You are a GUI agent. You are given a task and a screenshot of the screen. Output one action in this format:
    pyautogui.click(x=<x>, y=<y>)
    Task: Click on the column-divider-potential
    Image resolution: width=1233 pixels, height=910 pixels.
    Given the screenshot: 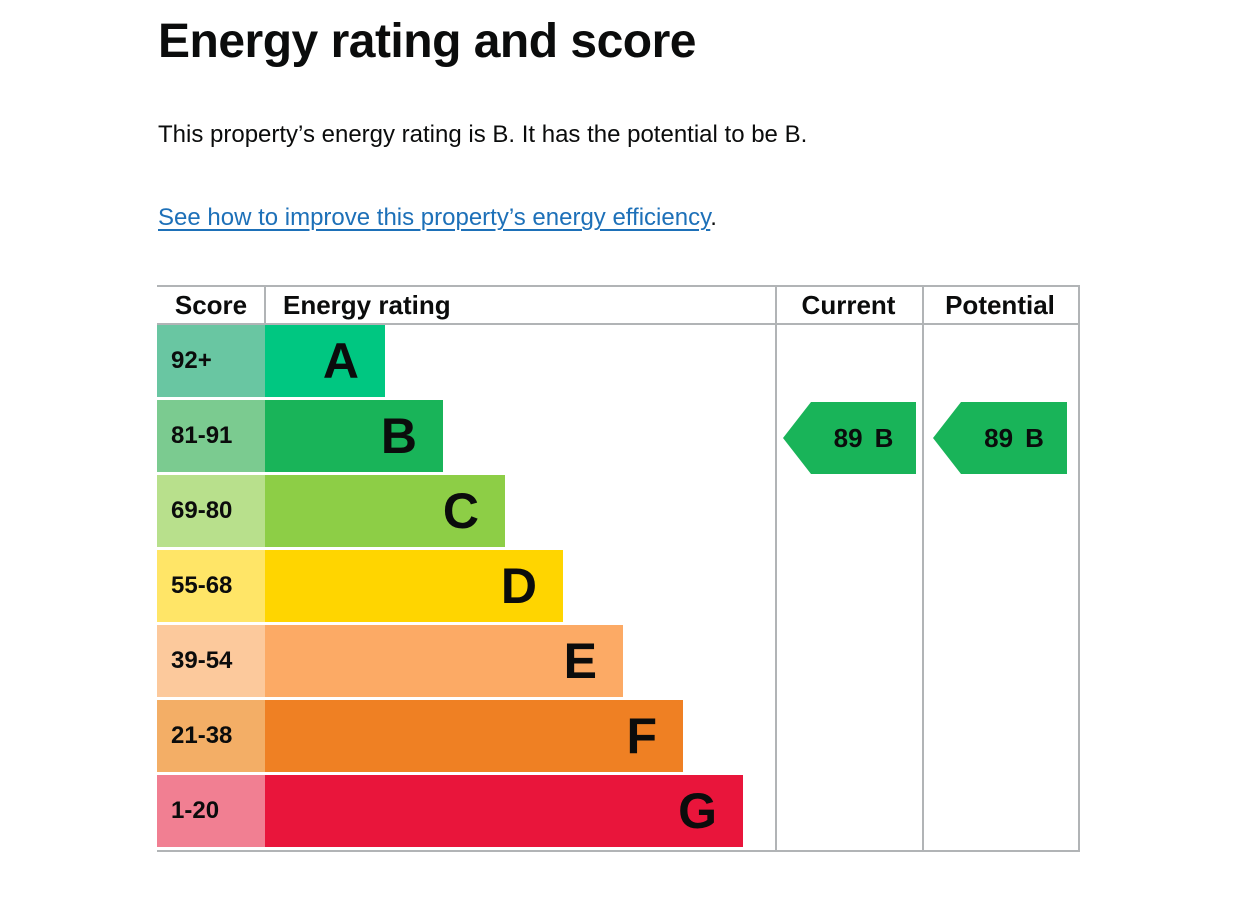 What is the action you would take?
    pyautogui.click(x=923, y=568)
    